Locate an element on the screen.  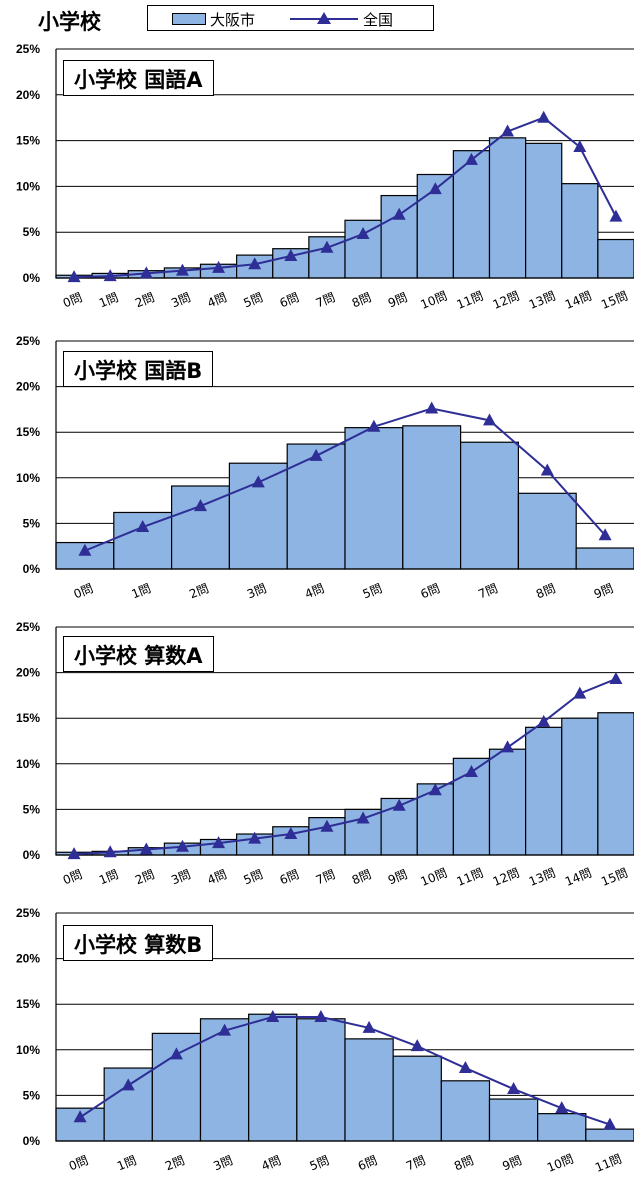
x-tick-label: 14問 is located at coordinates (578, 300).